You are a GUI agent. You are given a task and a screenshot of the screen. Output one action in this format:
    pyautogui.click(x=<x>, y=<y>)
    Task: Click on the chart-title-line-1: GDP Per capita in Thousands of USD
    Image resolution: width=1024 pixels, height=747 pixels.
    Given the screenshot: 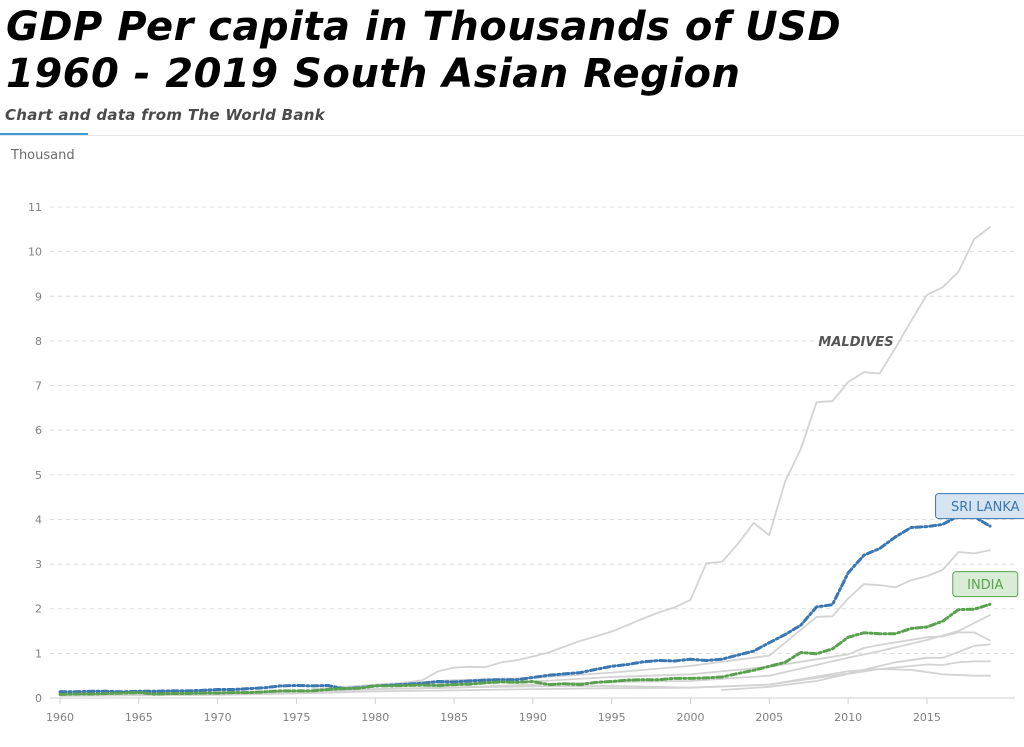 What is the action you would take?
    pyautogui.click(x=424, y=27)
    